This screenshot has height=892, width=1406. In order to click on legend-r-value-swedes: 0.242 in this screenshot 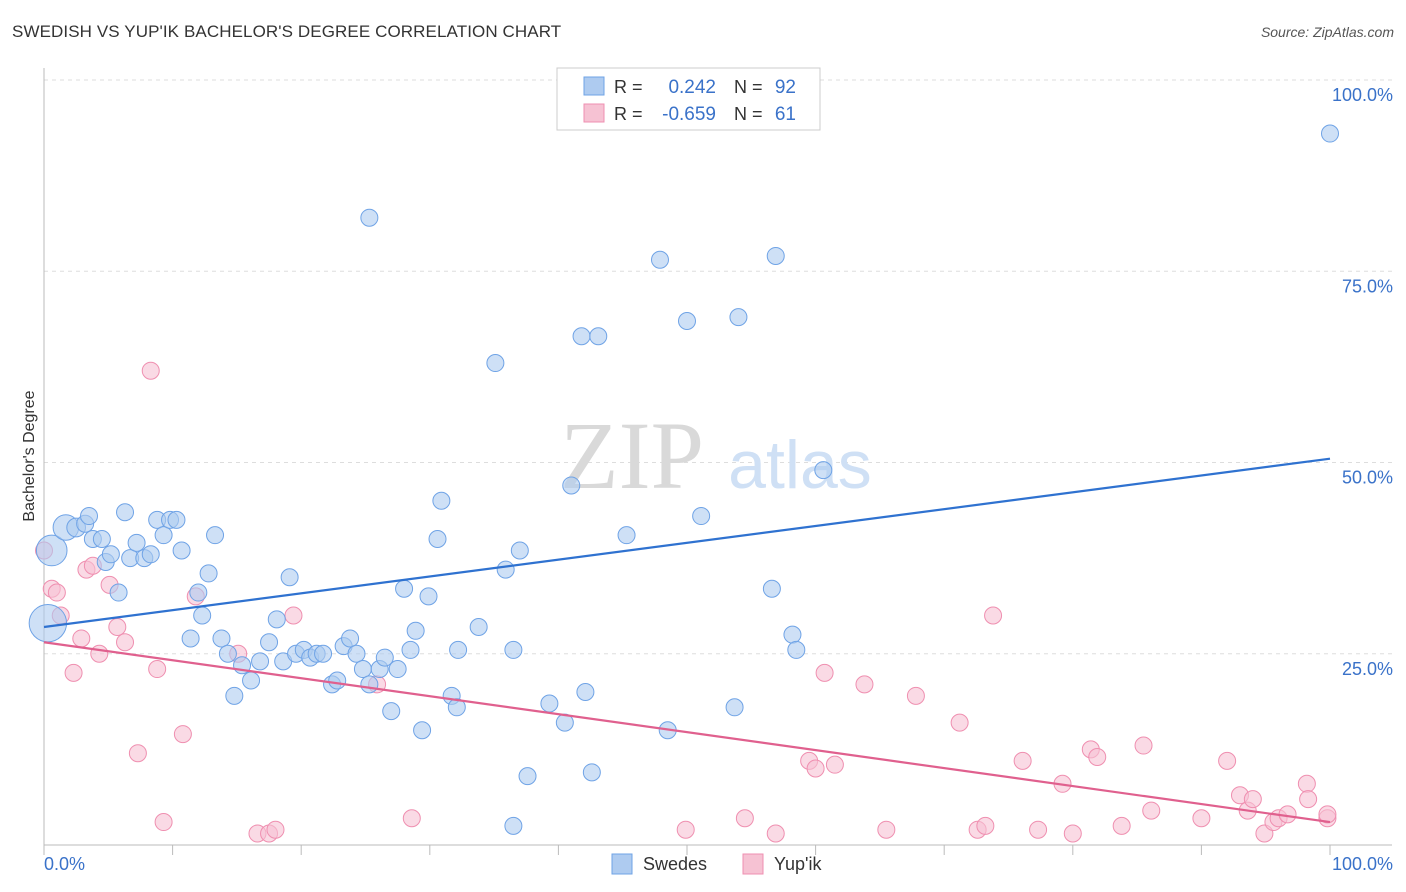, I will do `click(692, 87)`.